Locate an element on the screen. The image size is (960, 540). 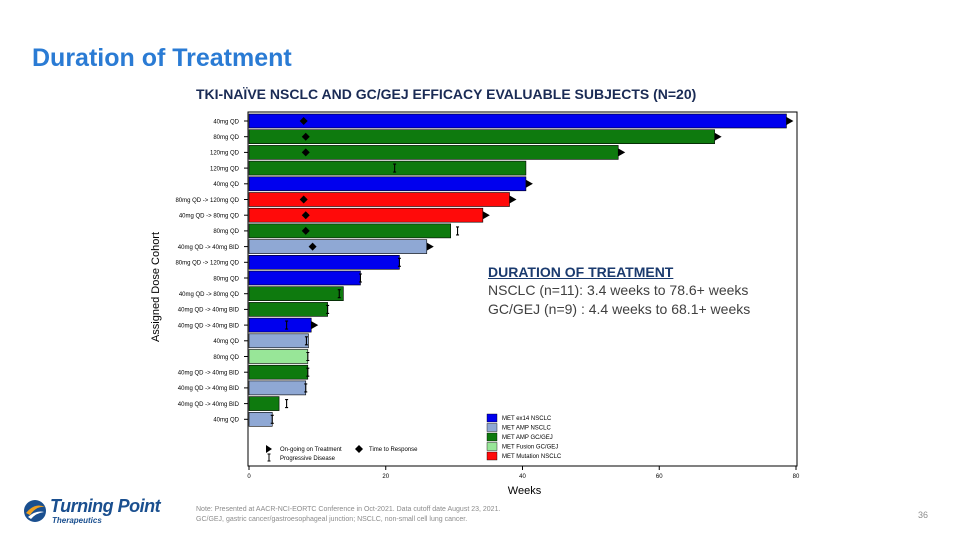
legend-ongoing-label: On-going on Treatment is located at coordinates (311, 450).